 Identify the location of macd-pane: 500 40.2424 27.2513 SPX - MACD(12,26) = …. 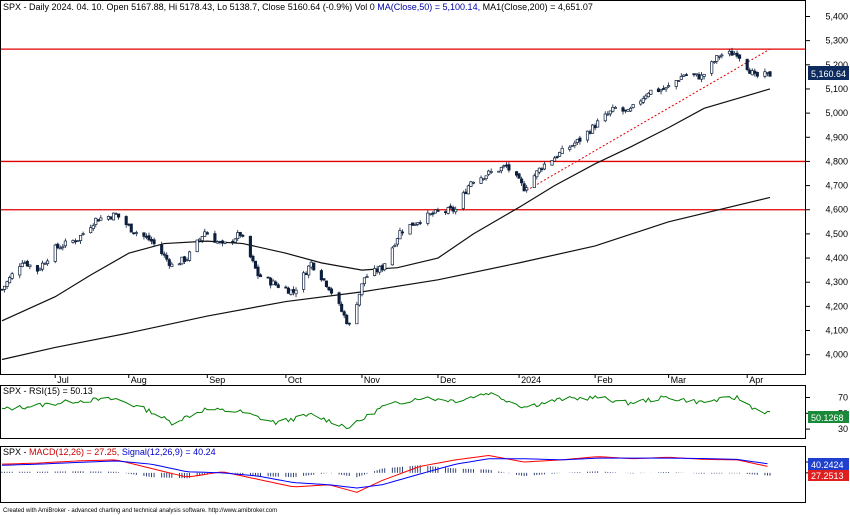
(424, 474).